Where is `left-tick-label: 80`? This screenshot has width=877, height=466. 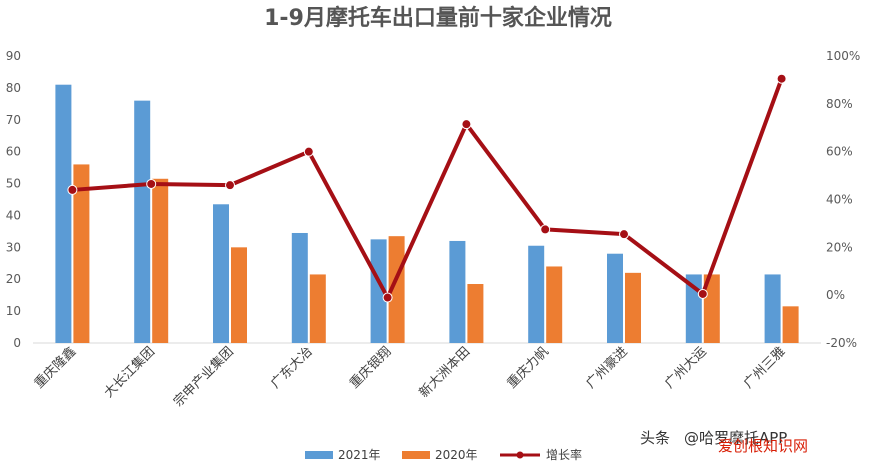 left-tick-label: 80 is located at coordinates (13, 88).